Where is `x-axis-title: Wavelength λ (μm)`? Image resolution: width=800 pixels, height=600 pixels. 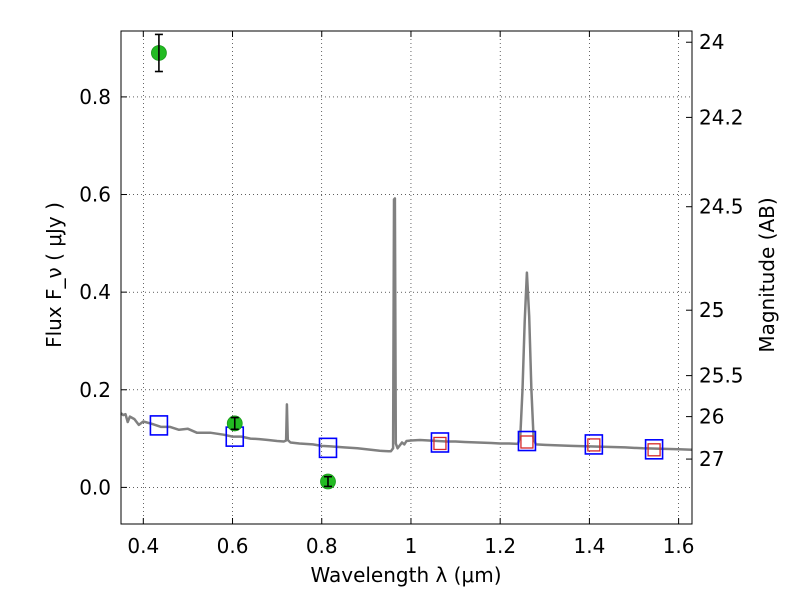 x-axis-title: Wavelength λ (μm) is located at coordinates (405, 575).